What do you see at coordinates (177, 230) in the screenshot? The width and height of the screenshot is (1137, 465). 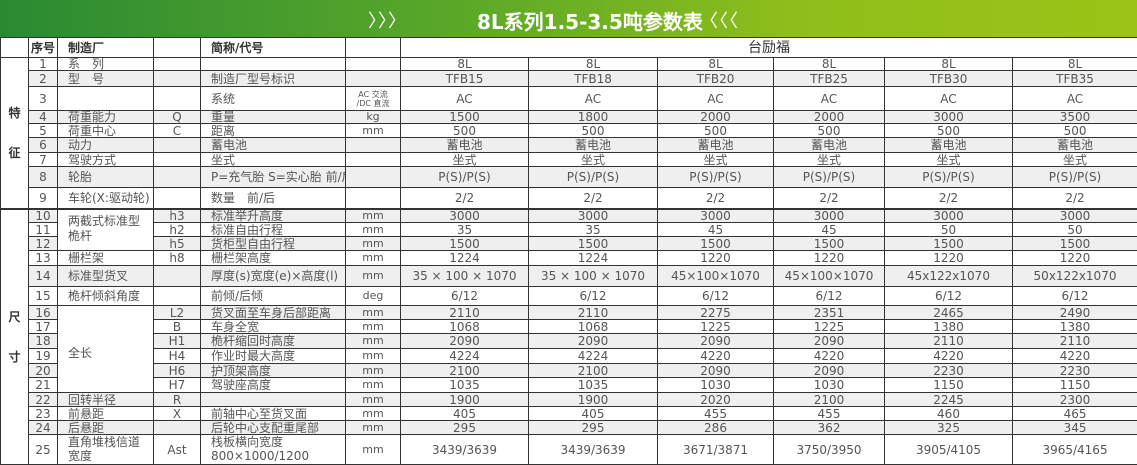 I see `symbol: h2` at bounding box center [177, 230].